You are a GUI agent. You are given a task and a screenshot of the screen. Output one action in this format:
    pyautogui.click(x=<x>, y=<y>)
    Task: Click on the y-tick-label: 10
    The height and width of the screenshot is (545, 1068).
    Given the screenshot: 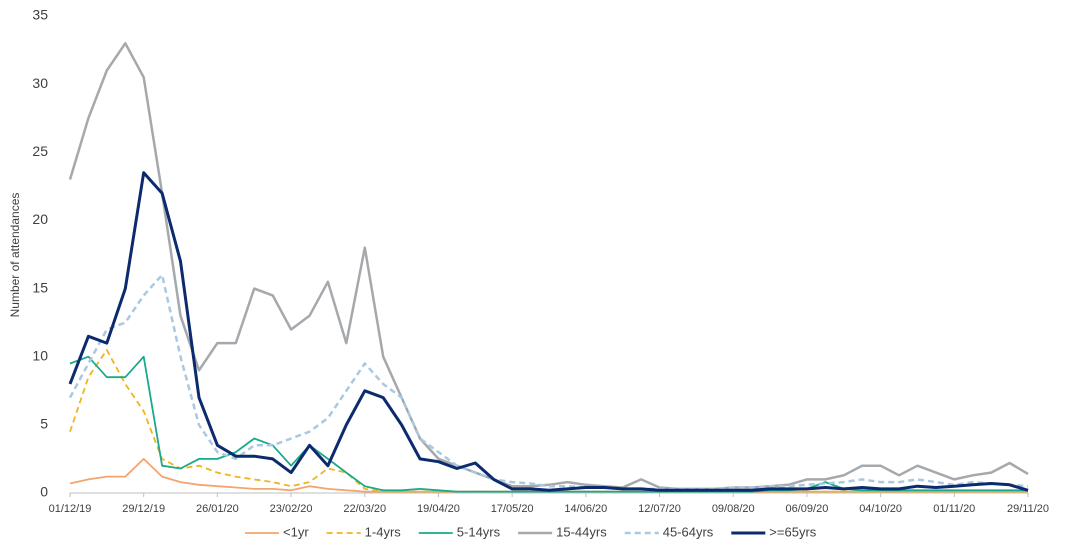 What is the action you would take?
    pyautogui.click(x=40, y=355)
    